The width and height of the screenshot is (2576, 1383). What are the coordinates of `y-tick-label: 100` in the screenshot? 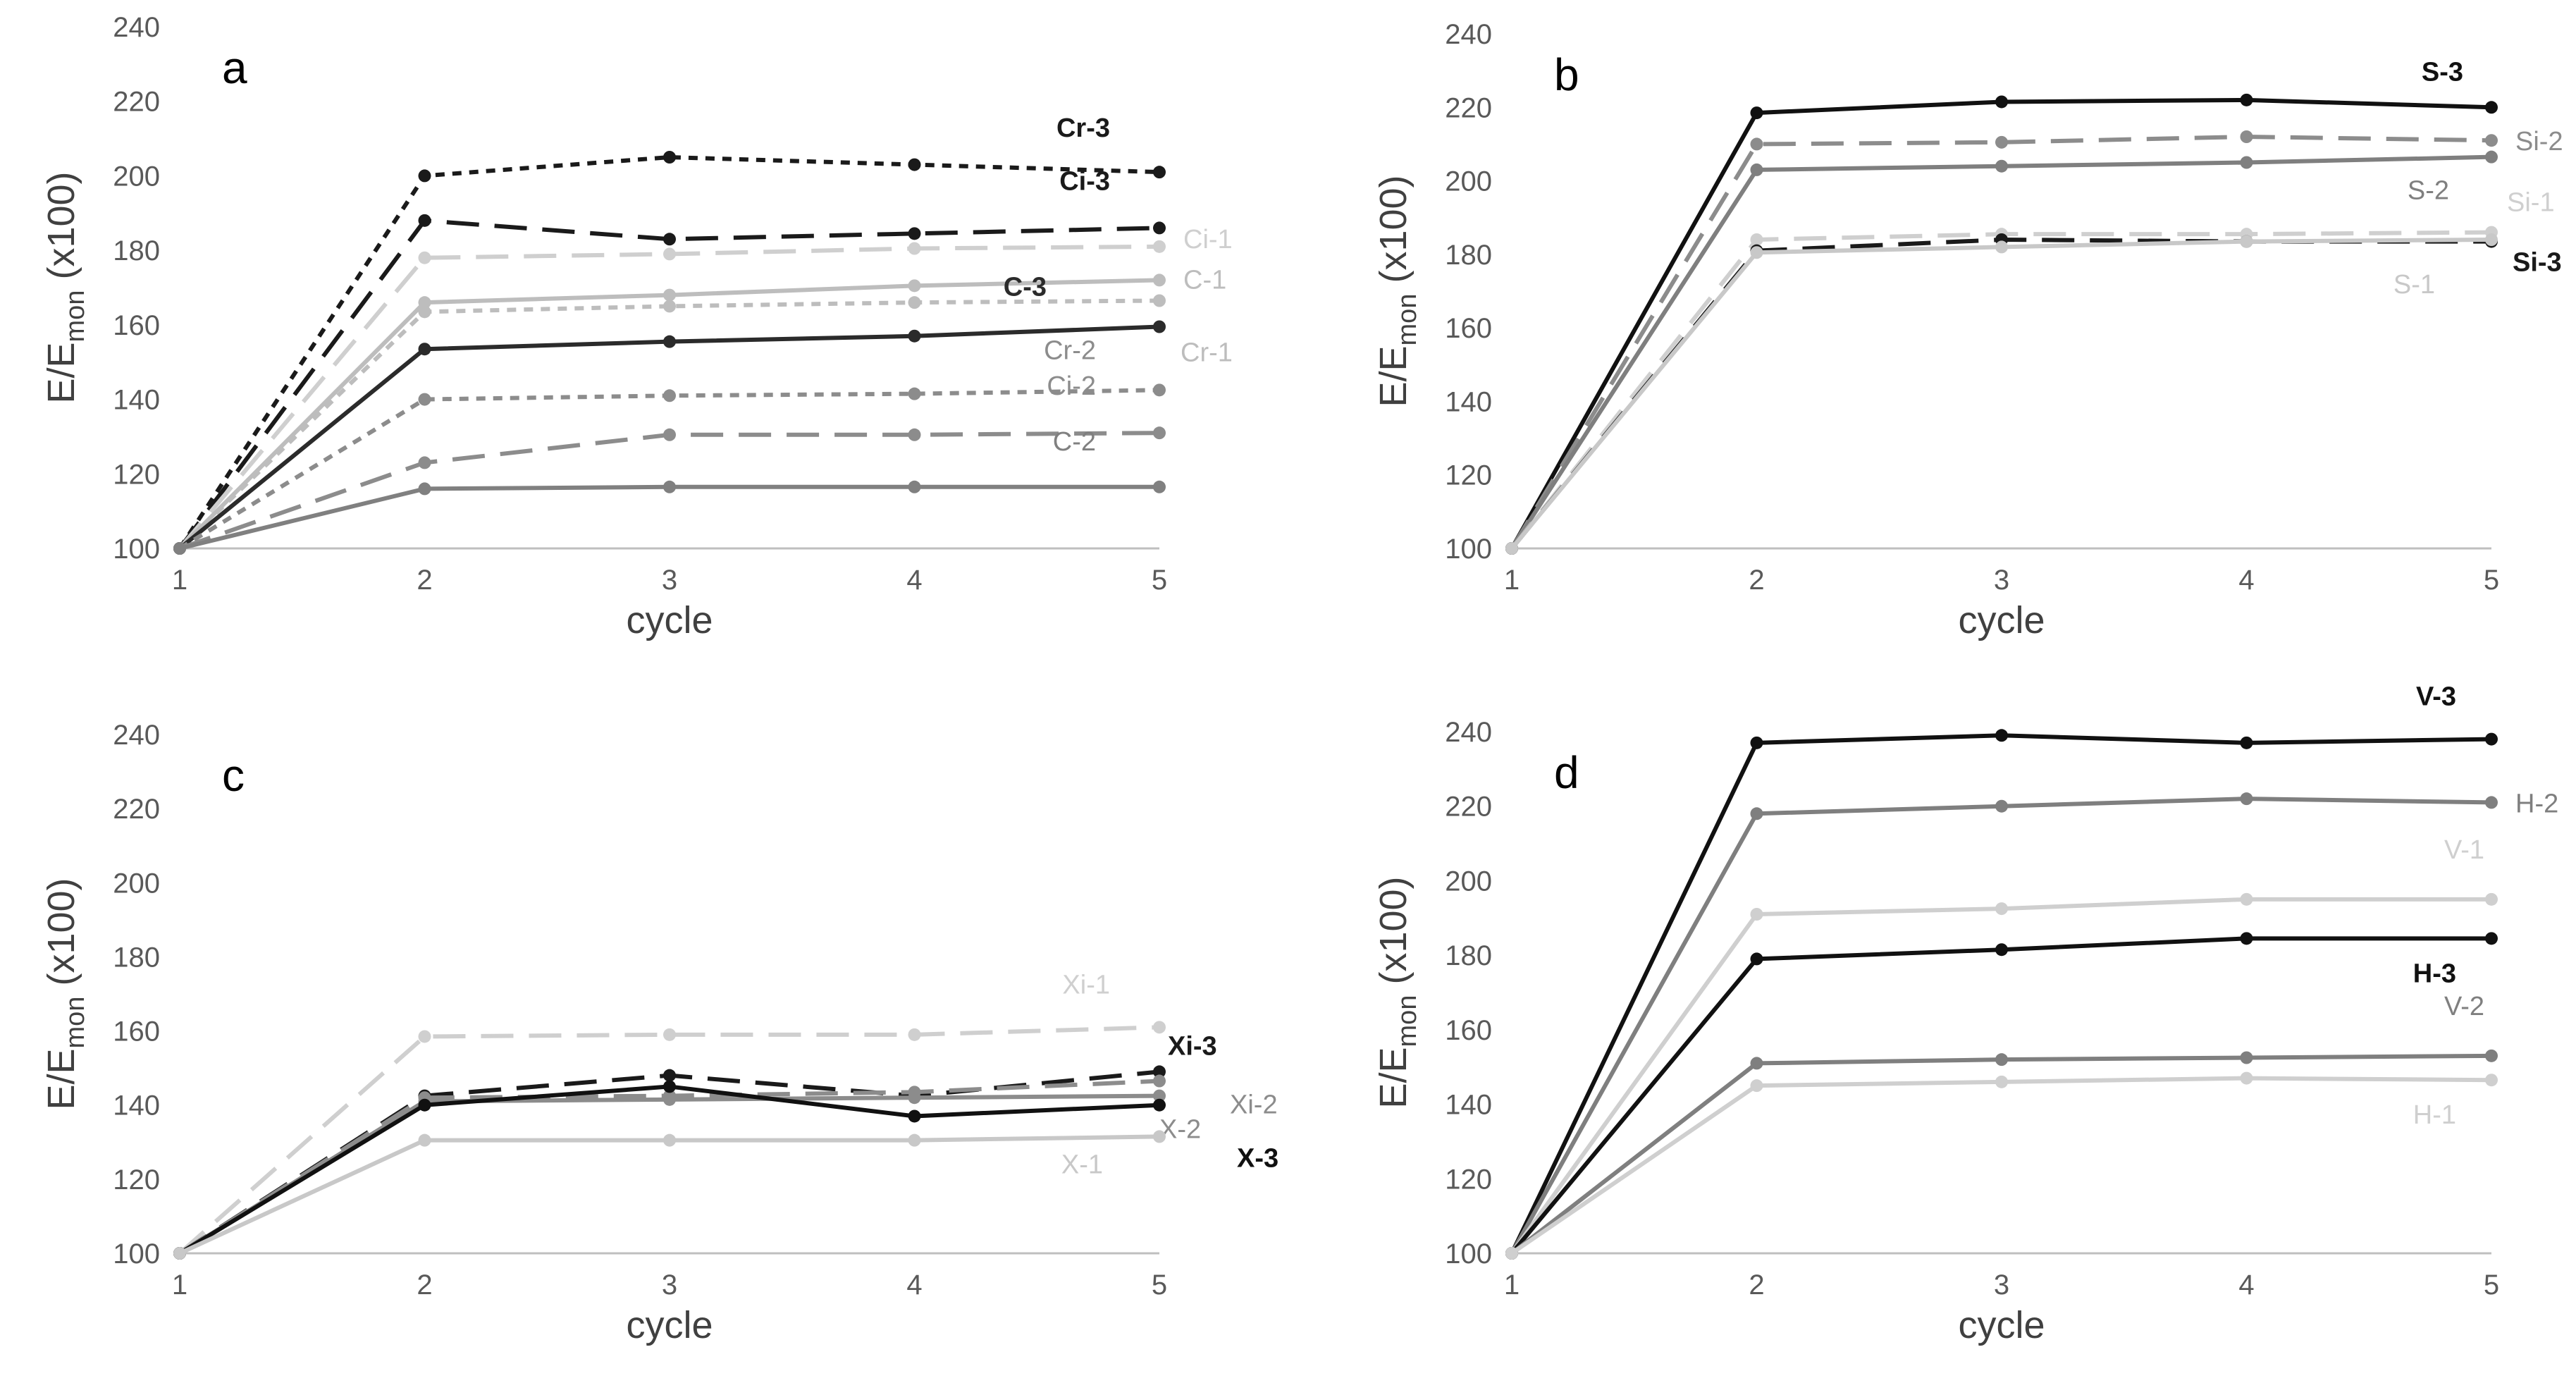 It's located at (136, 549).